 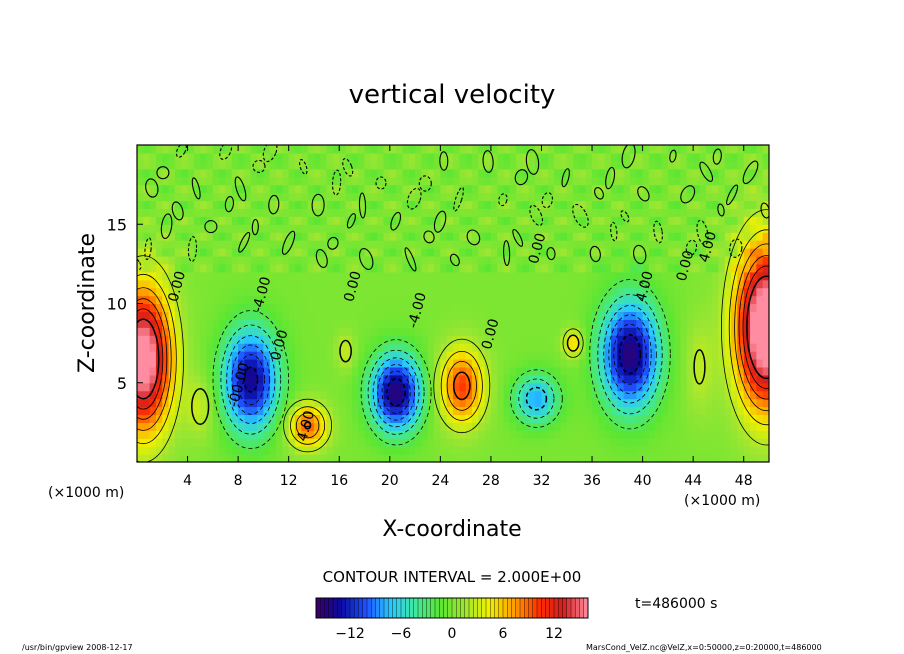 What do you see at coordinates (87, 303) in the screenshot?
I see `y-axis-label: Z-coordinate` at bounding box center [87, 303].